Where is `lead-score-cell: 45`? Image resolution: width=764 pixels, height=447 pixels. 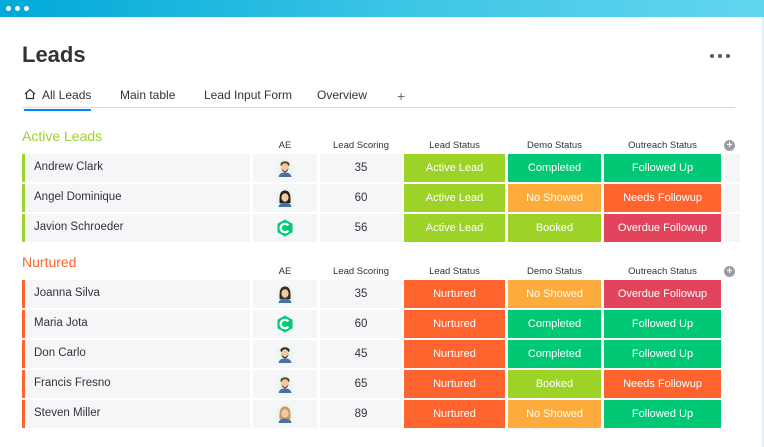 lead-score-cell: 45 is located at coordinates (361, 354).